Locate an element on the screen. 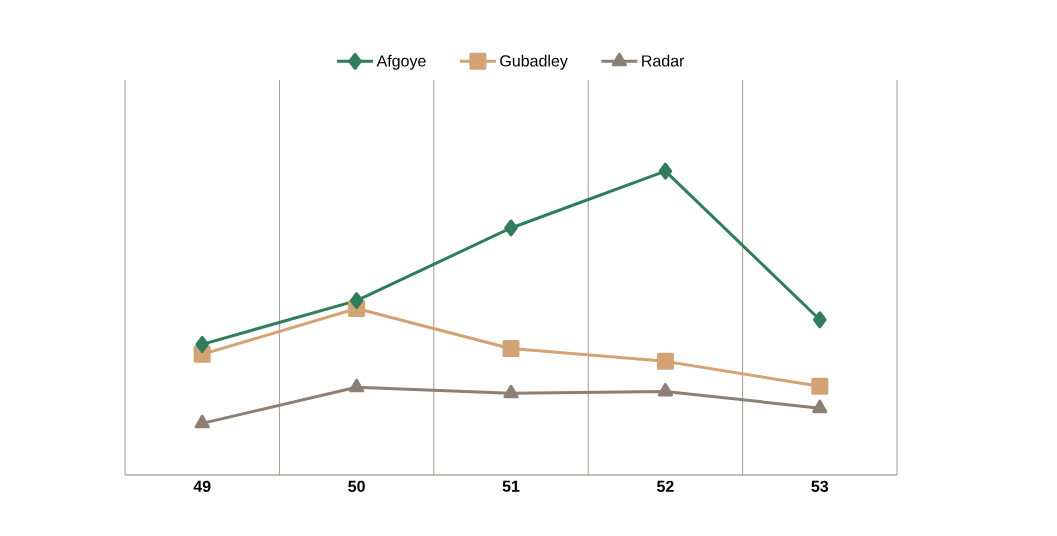 The height and width of the screenshot is (536, 1057). x-tick-label: 49 is located at coordinates (202, 486).